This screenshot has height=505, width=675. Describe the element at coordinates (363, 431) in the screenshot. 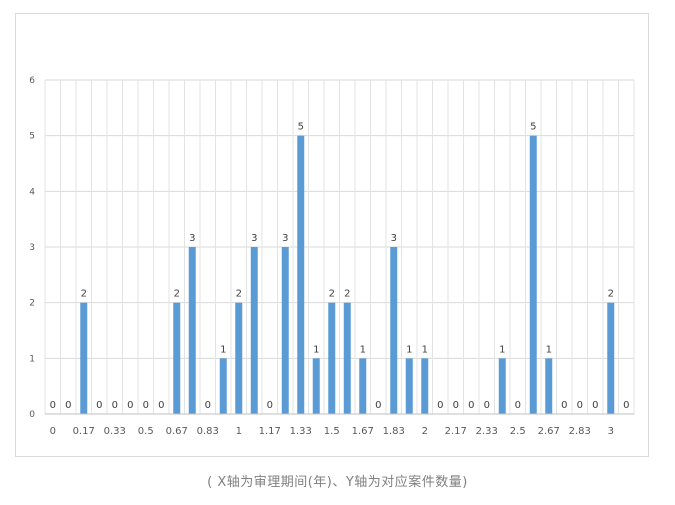

I see `x-tick-label: 1.67` at that location.